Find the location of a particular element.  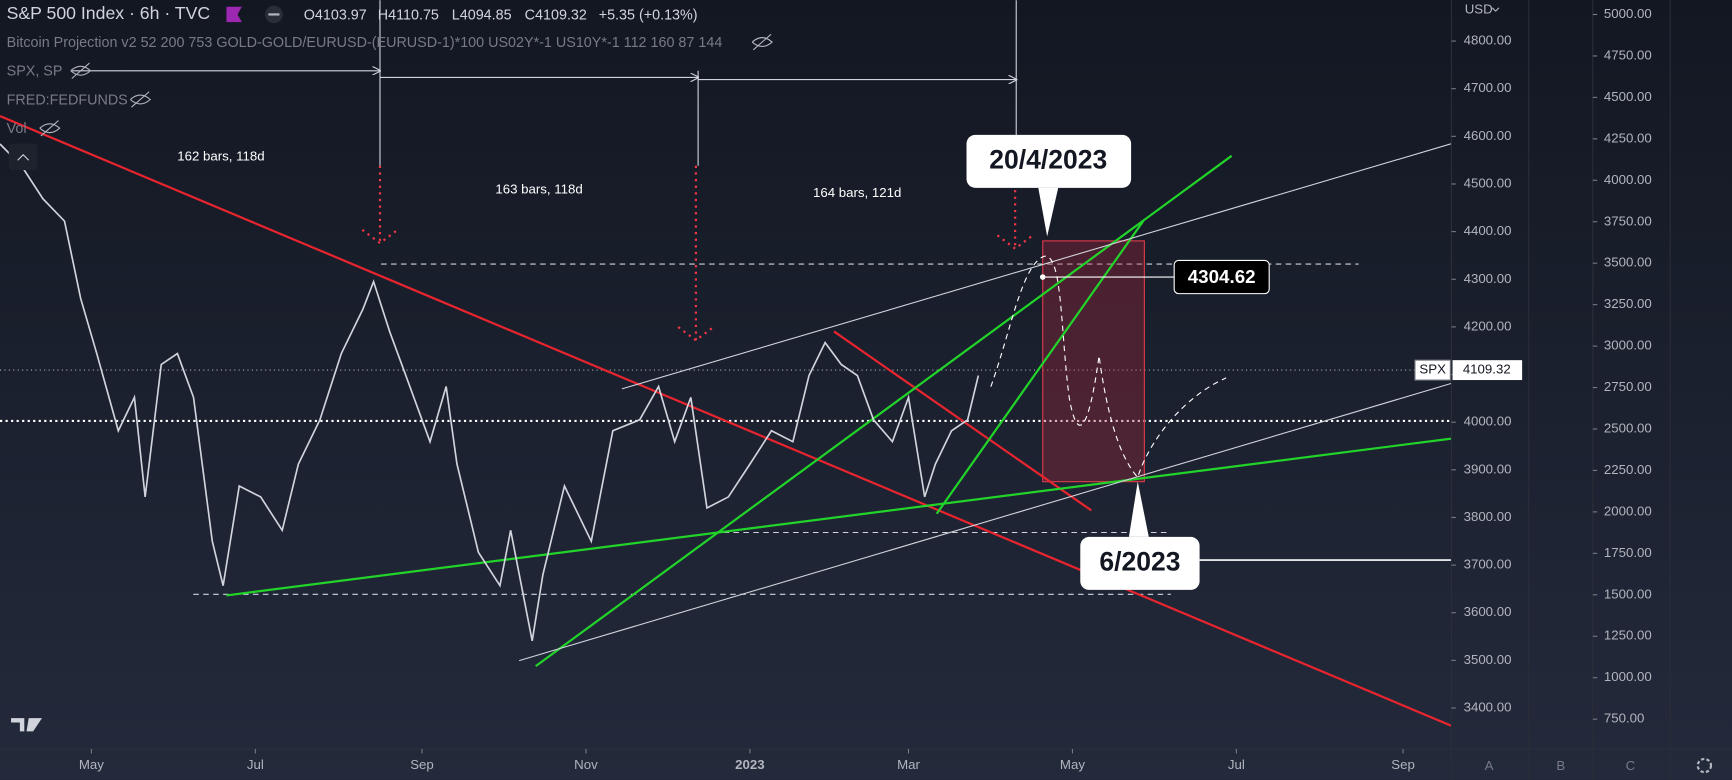

y-tick-label: 4500.00 is located at coordinates (1488, 182).